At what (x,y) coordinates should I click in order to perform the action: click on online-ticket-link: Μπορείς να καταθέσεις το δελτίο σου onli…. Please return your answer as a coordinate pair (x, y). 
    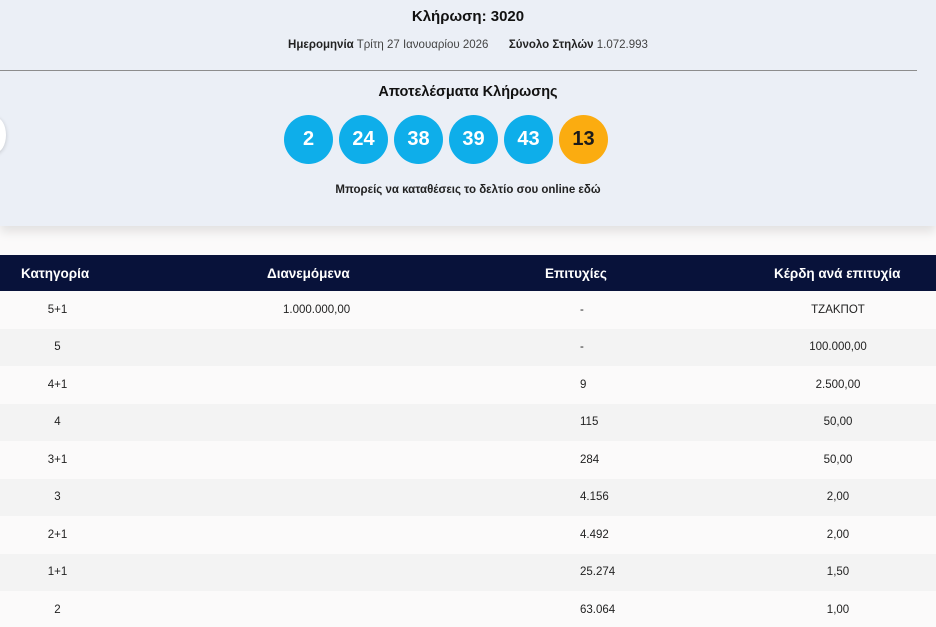
    Looking at the image, I should click on (468, 190).